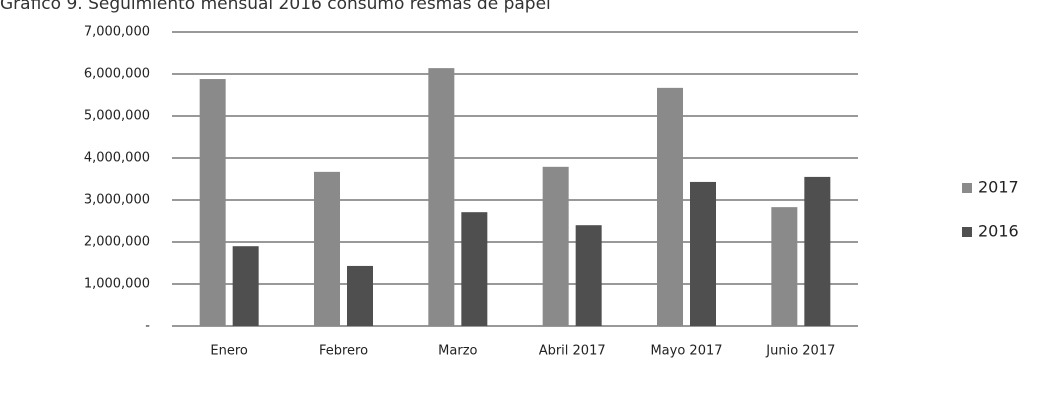 This screenshot has width=1040, height=408. Describe the element at coordinates (343, 351) in the screenshot. I see `x-tick-label: Febrero` at that location.